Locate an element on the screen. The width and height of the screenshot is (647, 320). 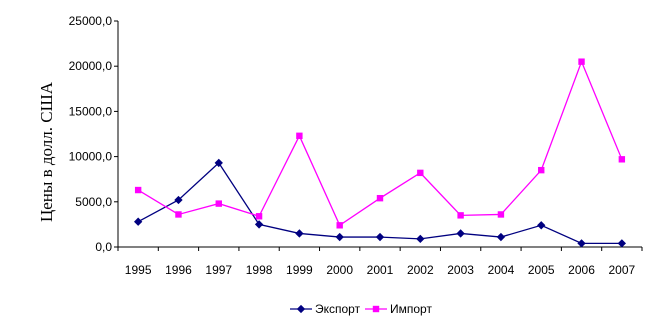
x-tick-label: 1996 is located at coordinates (178, 270).